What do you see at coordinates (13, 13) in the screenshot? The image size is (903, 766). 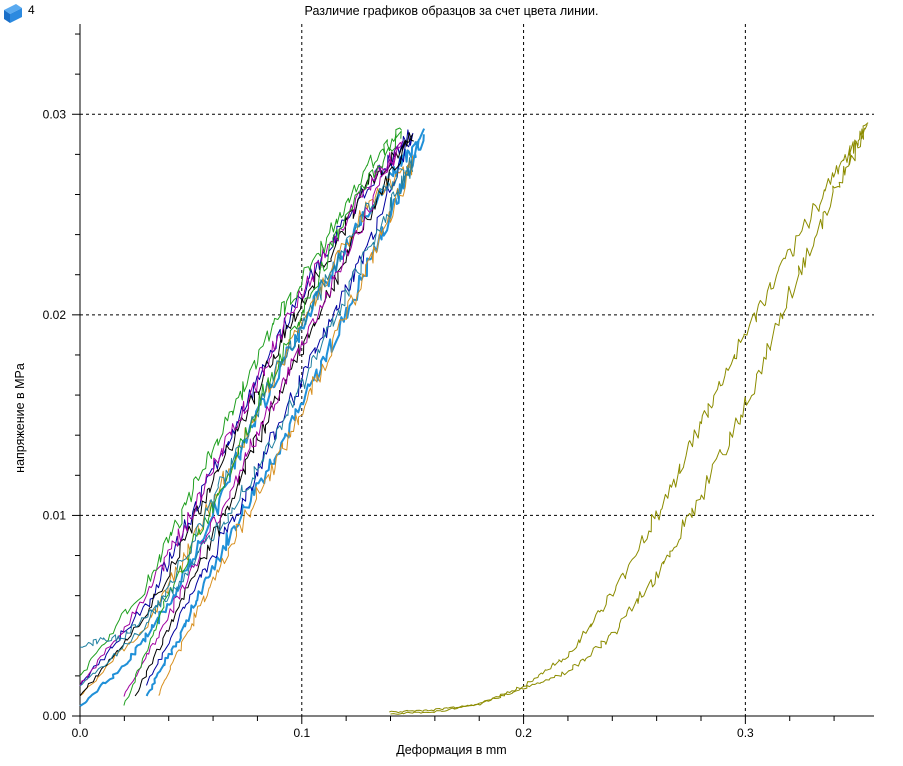 I see `blue-cube-icon` at bounding box center [13, 13].